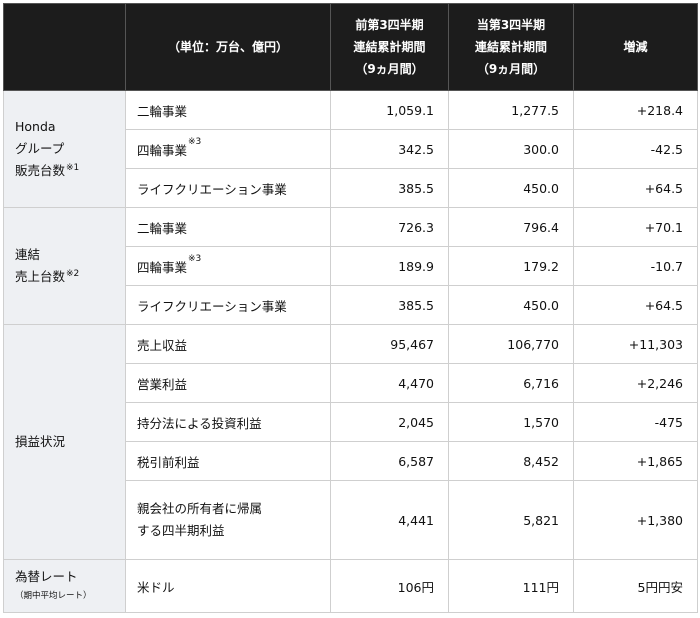  What do you see at coordinates (389, 149) in the screenshot?
I see `prev-value: 342.5` at bounding box center [389, 149].